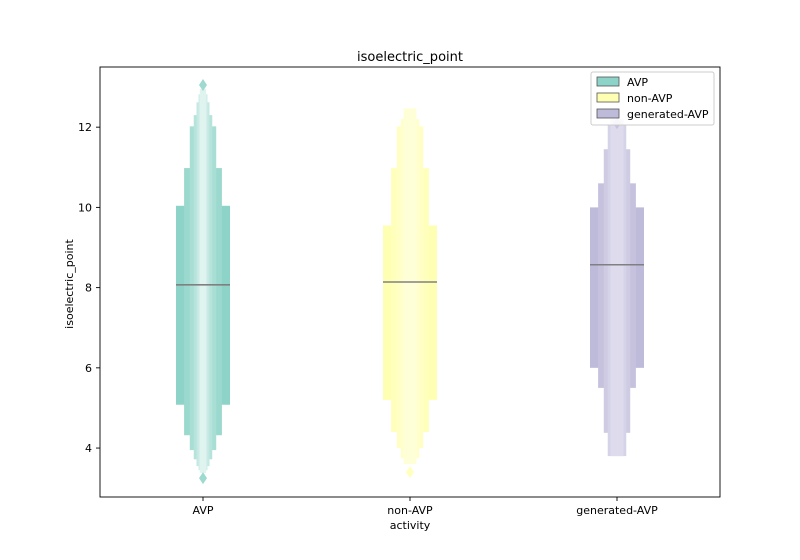  I want to click on box-level-non-avp, so click(410, 286).